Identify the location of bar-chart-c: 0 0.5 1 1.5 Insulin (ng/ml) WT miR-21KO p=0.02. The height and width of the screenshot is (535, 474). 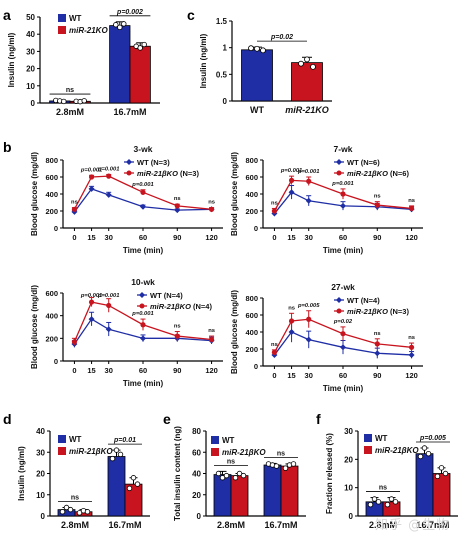
(265, 66).